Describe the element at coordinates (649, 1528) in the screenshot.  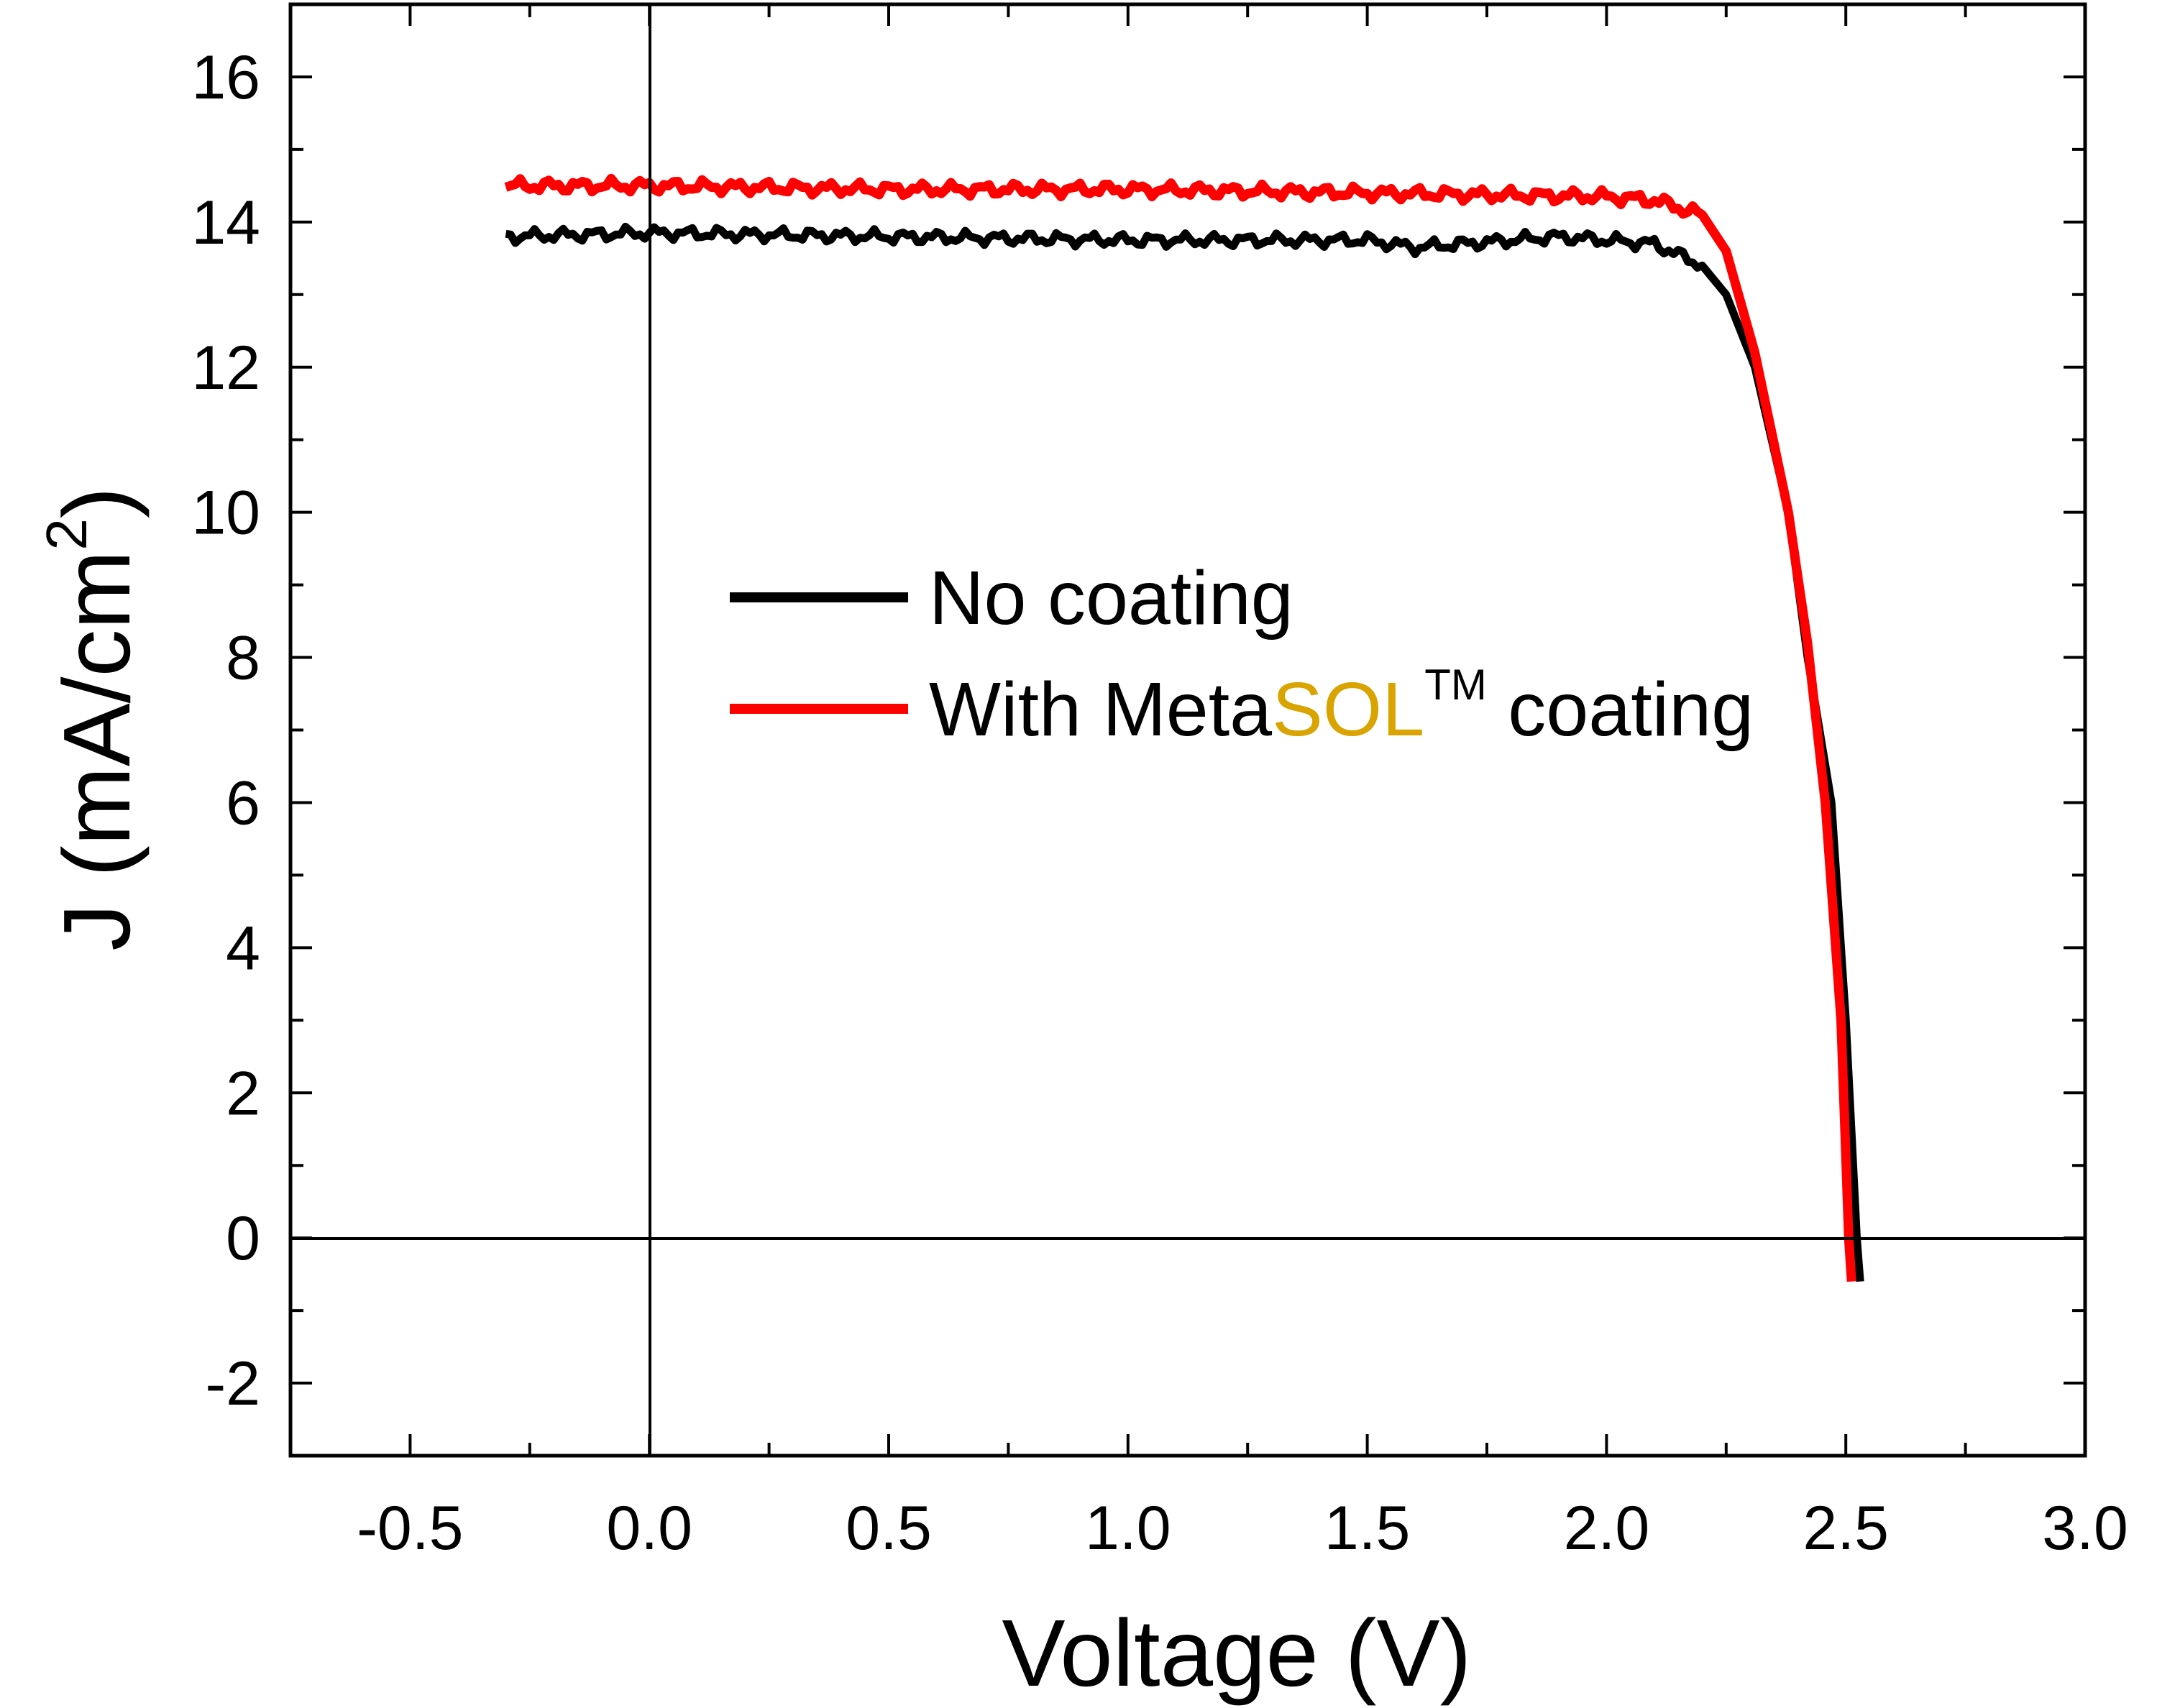
I see `x-tick-label: 0.0` at that location.